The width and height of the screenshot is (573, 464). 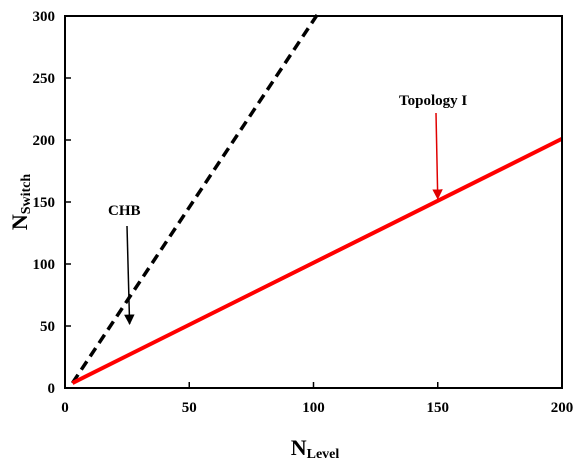 I want to click on y-tick-label: 200, so click(x=44, y=141).